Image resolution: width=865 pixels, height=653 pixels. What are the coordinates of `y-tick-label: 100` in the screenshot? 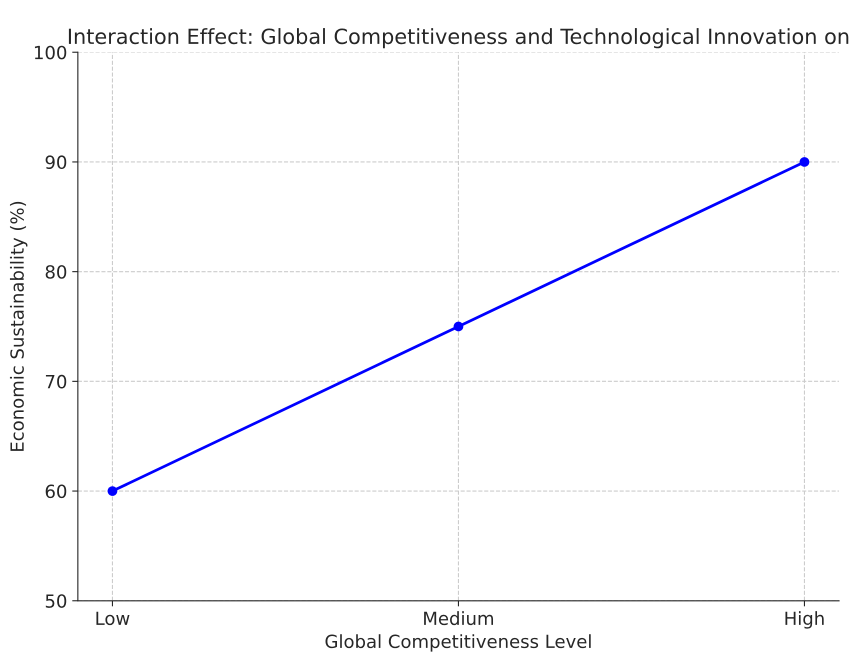 It's located at (50, 53).